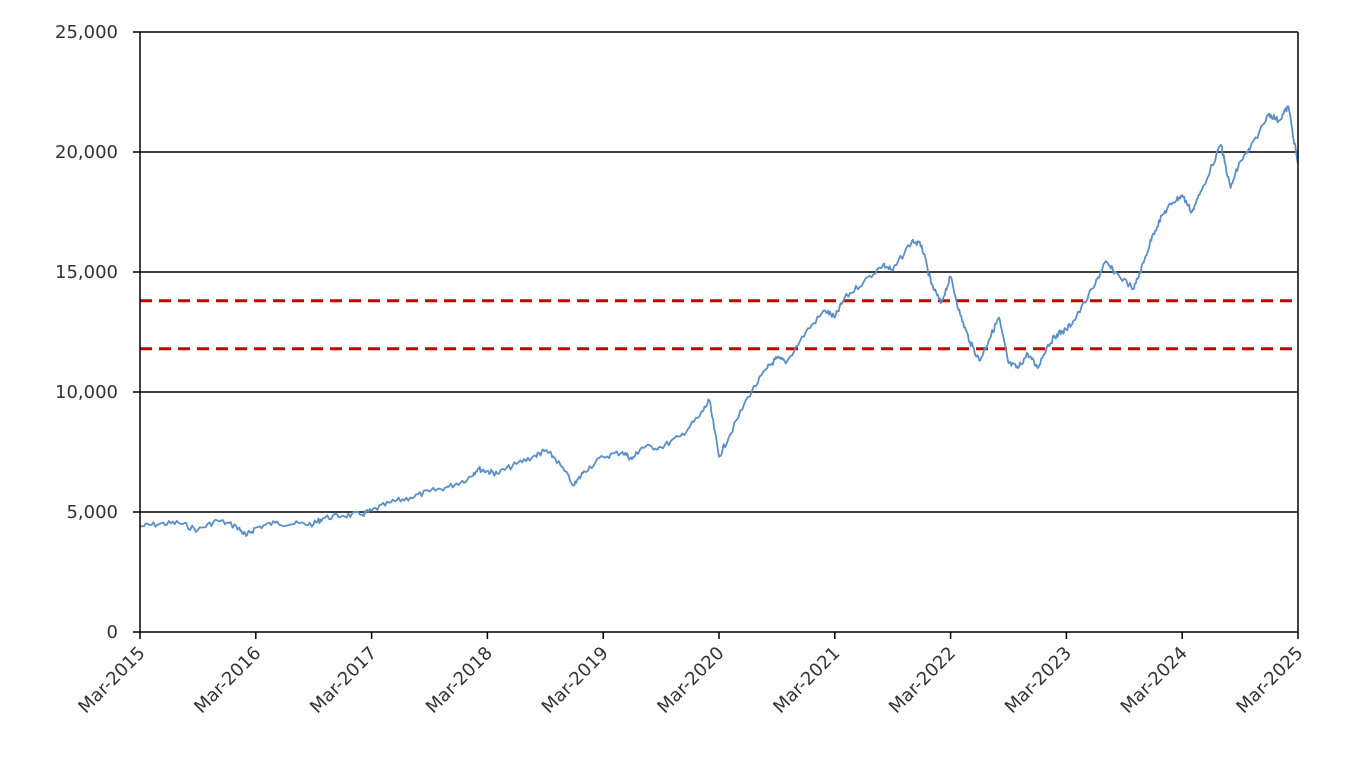 The image size is (1364, 766). I want to click on x-tick-label: Mar-2024, so click(1154, 680).